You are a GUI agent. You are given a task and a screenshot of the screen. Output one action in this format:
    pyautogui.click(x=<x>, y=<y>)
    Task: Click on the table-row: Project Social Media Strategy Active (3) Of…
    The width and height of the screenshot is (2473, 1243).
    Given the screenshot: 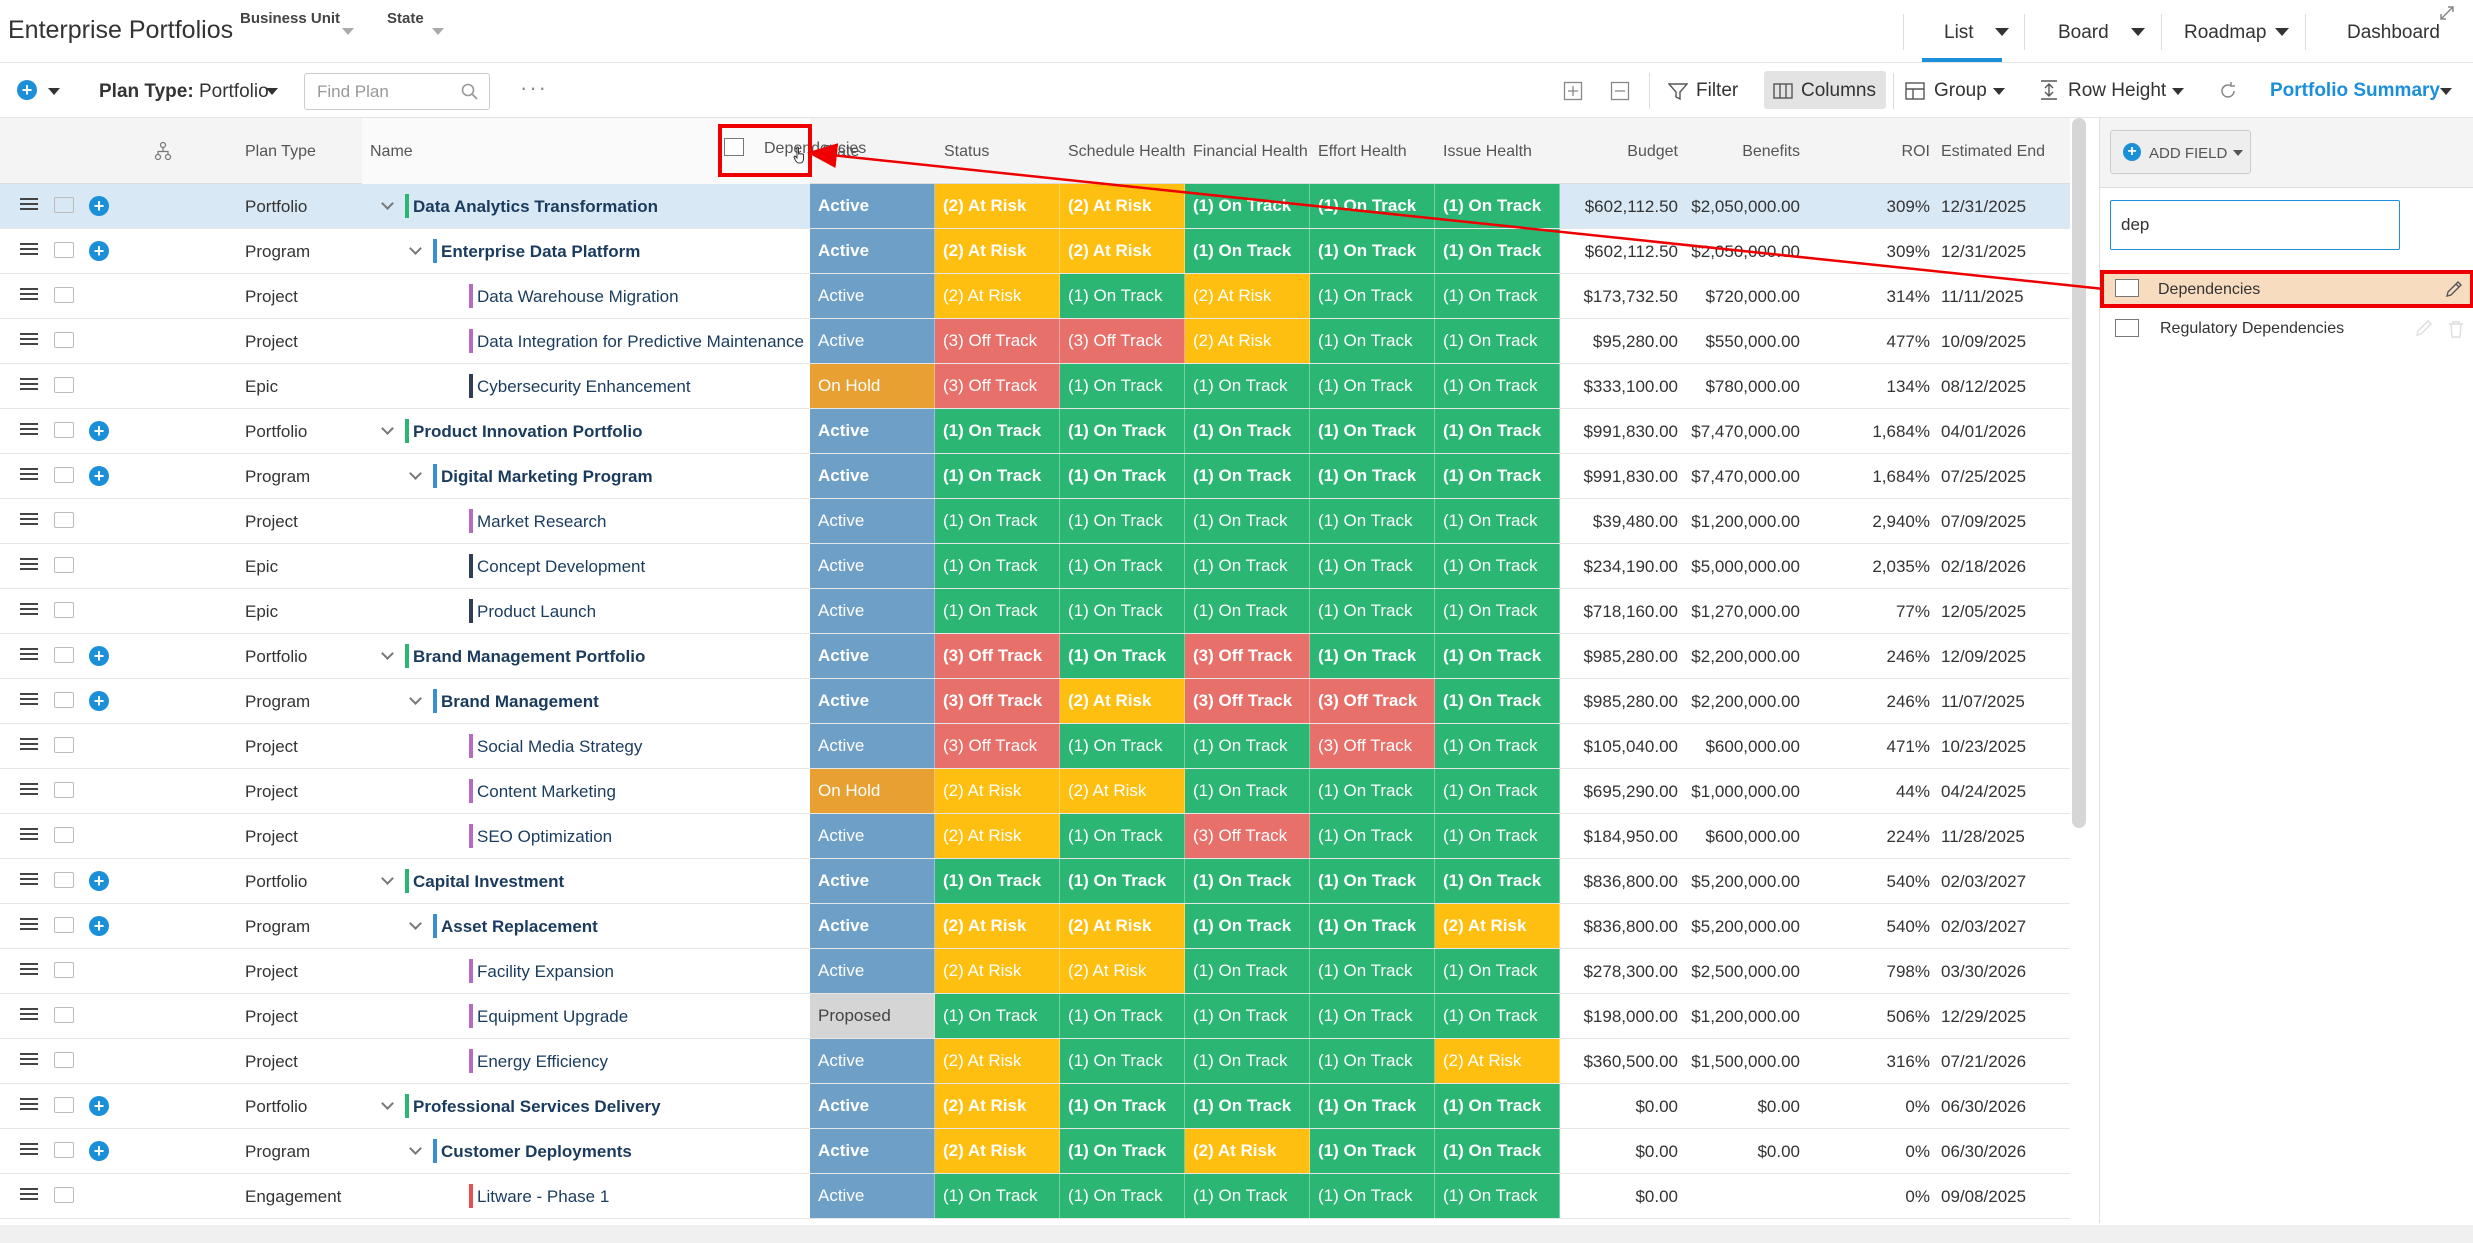 What is the action you would take?
    pyautogui.click(x=1035, y=746)
    